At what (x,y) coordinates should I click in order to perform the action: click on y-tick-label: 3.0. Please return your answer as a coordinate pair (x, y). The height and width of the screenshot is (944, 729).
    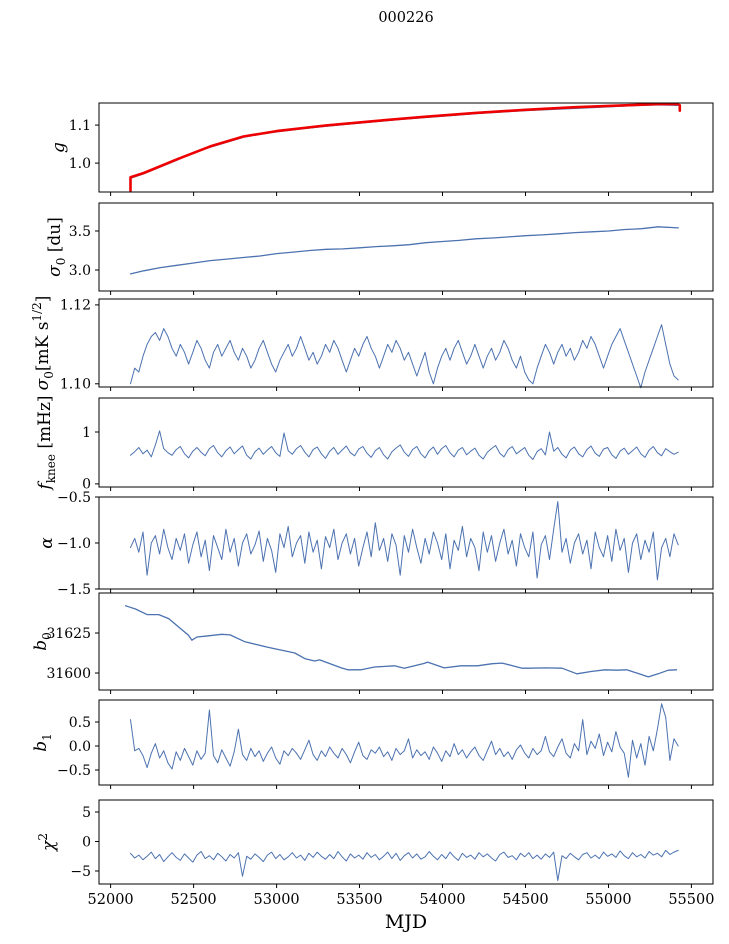
    Looking at the image, I should click on (80, 271).